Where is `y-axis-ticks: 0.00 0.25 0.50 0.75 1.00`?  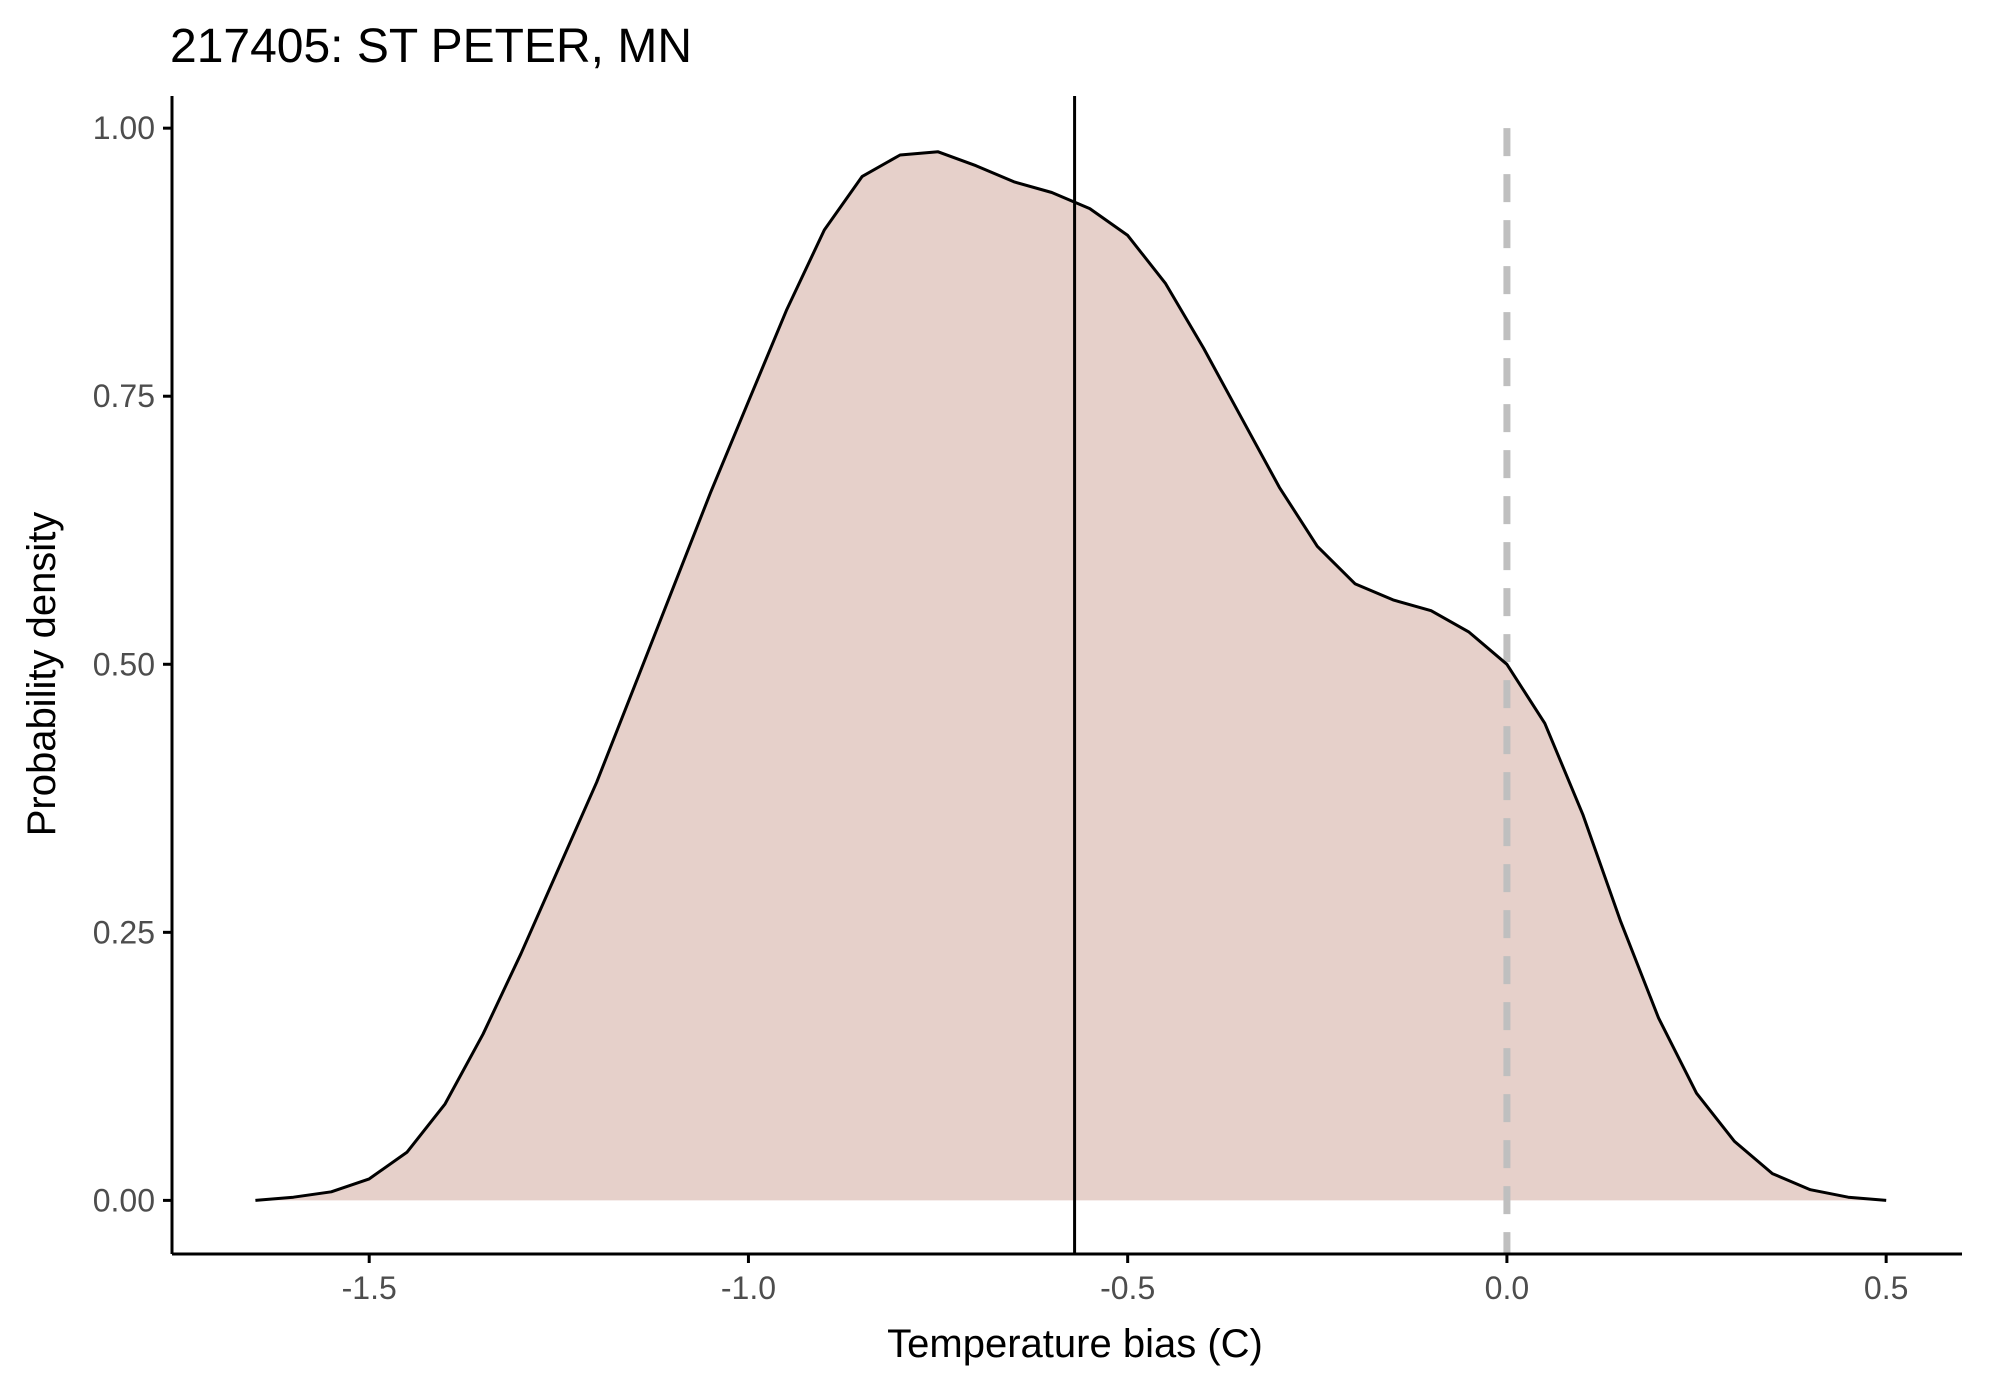
y-axis-ticks: 0.00 0.25 0.50 0.75 1.00 is located at coordinates (132, 664).